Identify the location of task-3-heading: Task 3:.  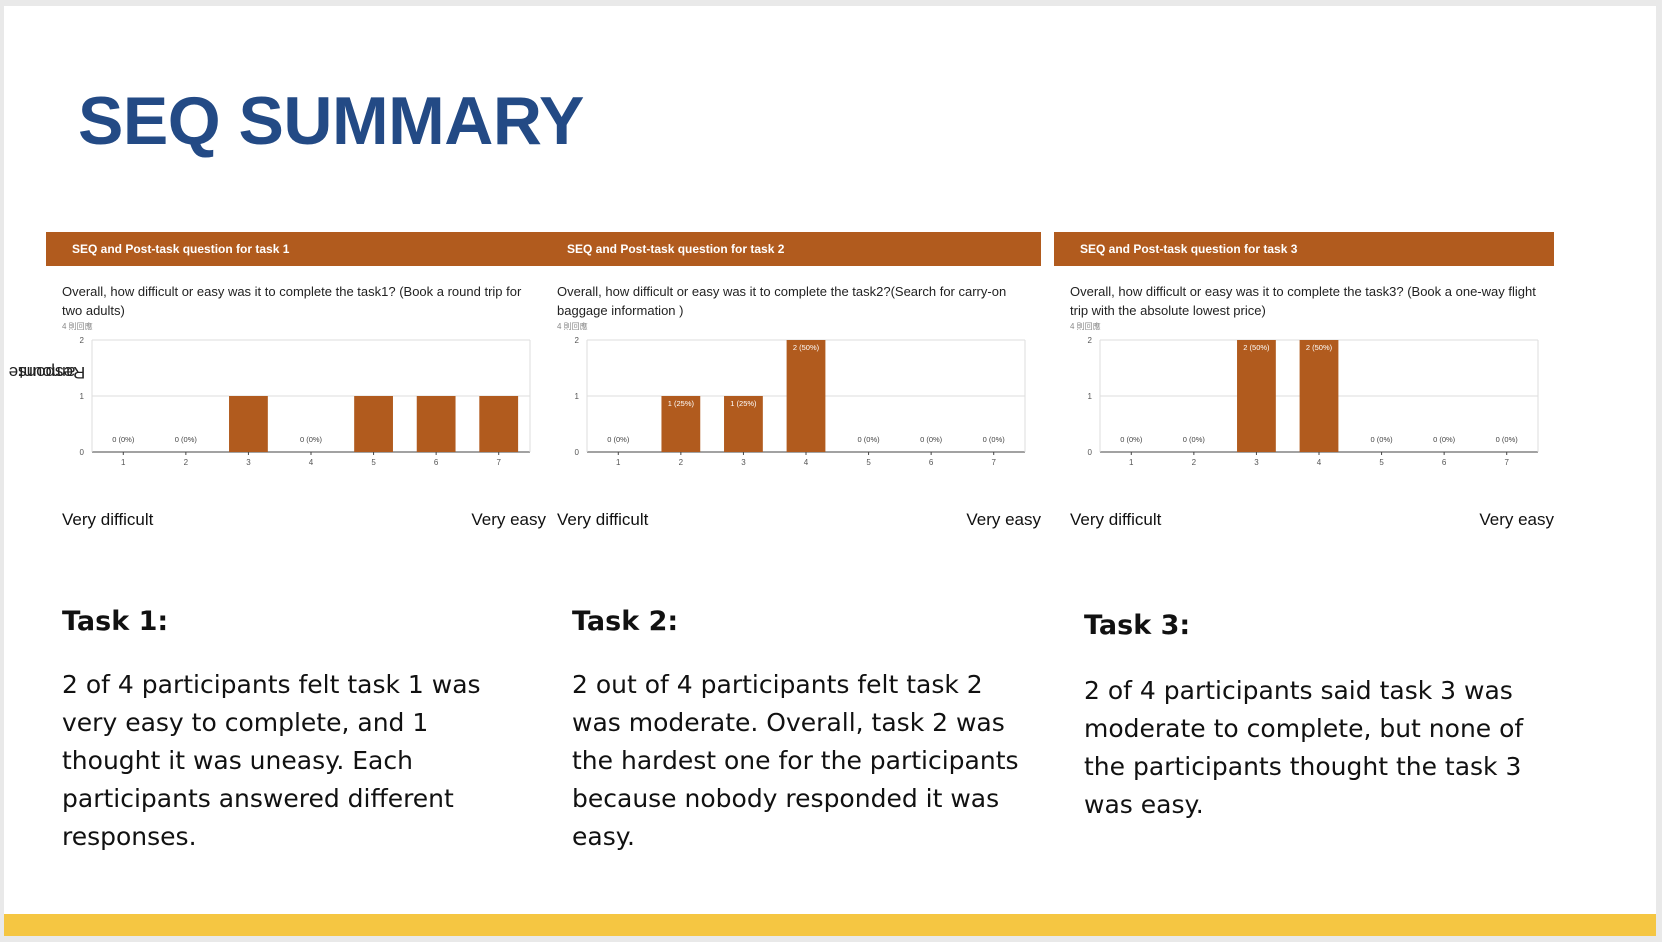
(1137, 625).